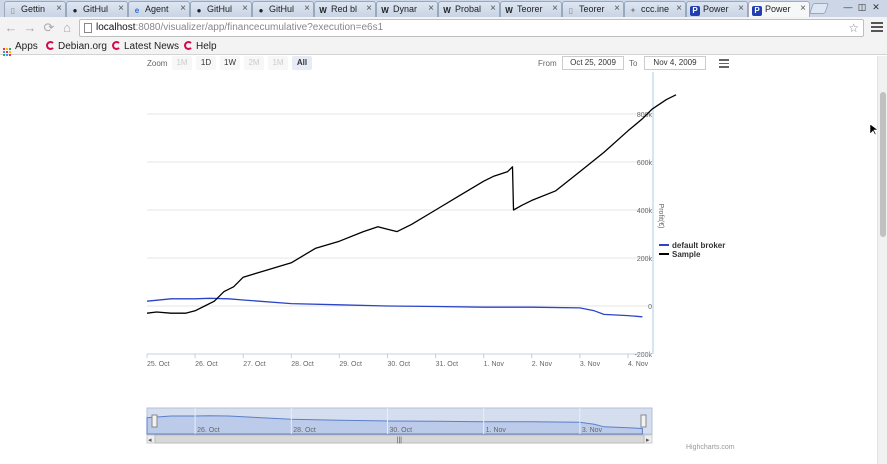 The height and width of the screenshot is (464, 887). What do you see at coordinates (862, 7) in the screenshot?
I see `restore-icon: ◫` at bounding box center [862, 7].